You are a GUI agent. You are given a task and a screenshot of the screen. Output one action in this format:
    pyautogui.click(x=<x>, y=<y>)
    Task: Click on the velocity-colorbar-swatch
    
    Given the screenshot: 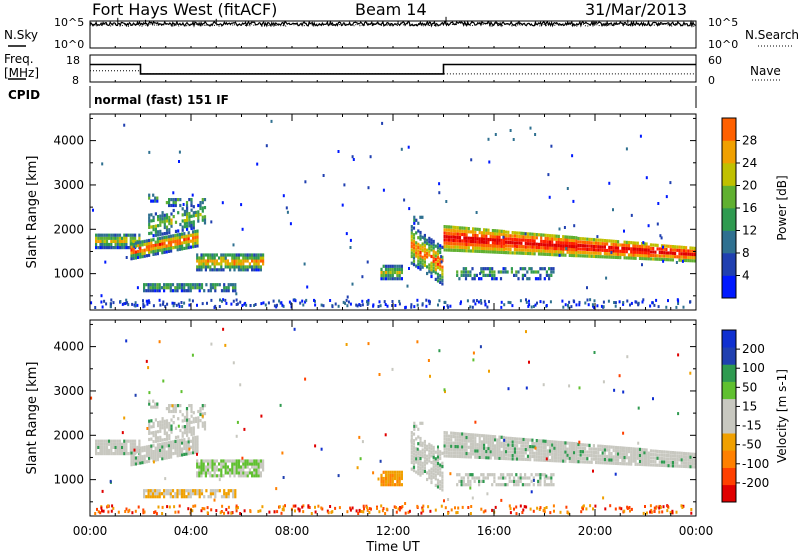 What is the action you would take?
    pyautogui.click(x=729, y=493)
    